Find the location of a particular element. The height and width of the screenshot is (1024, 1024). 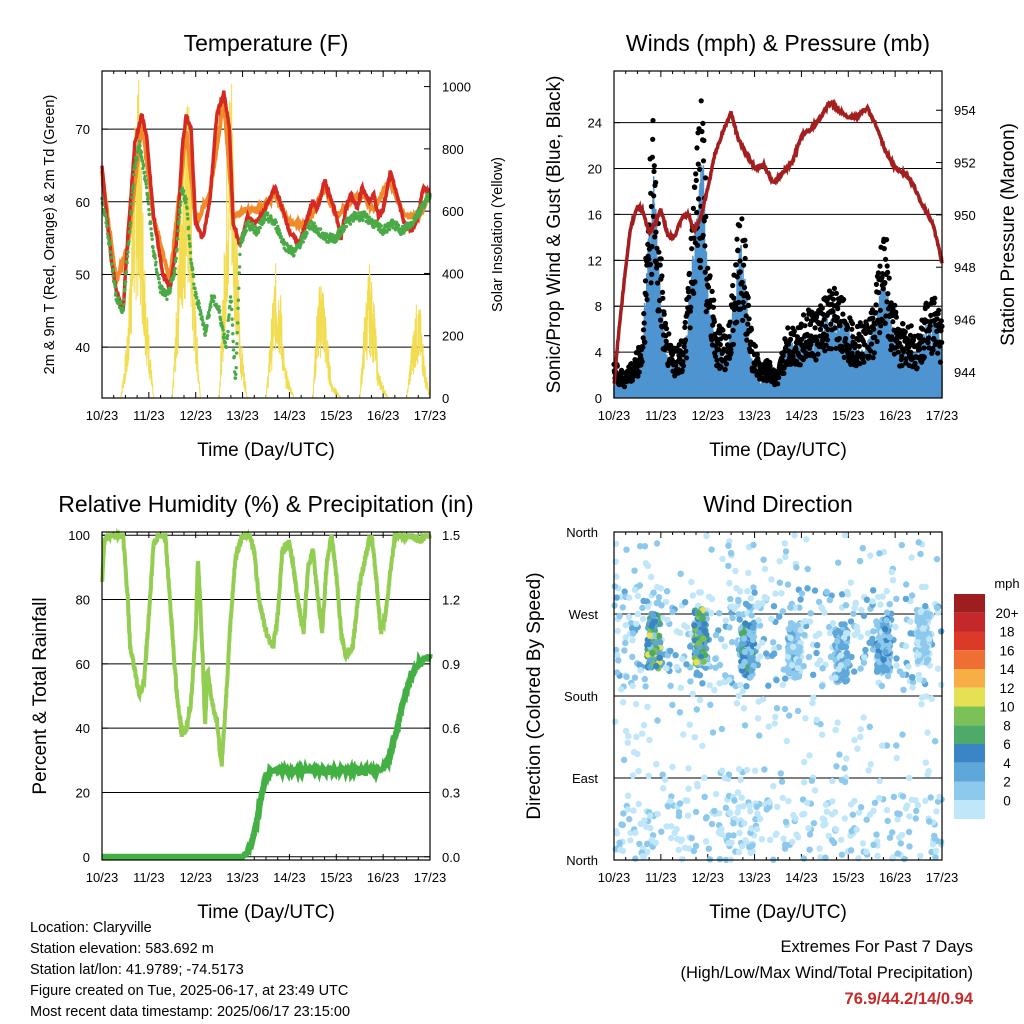

x-tick-label: 11/23 is located at coordinates (149, 415).